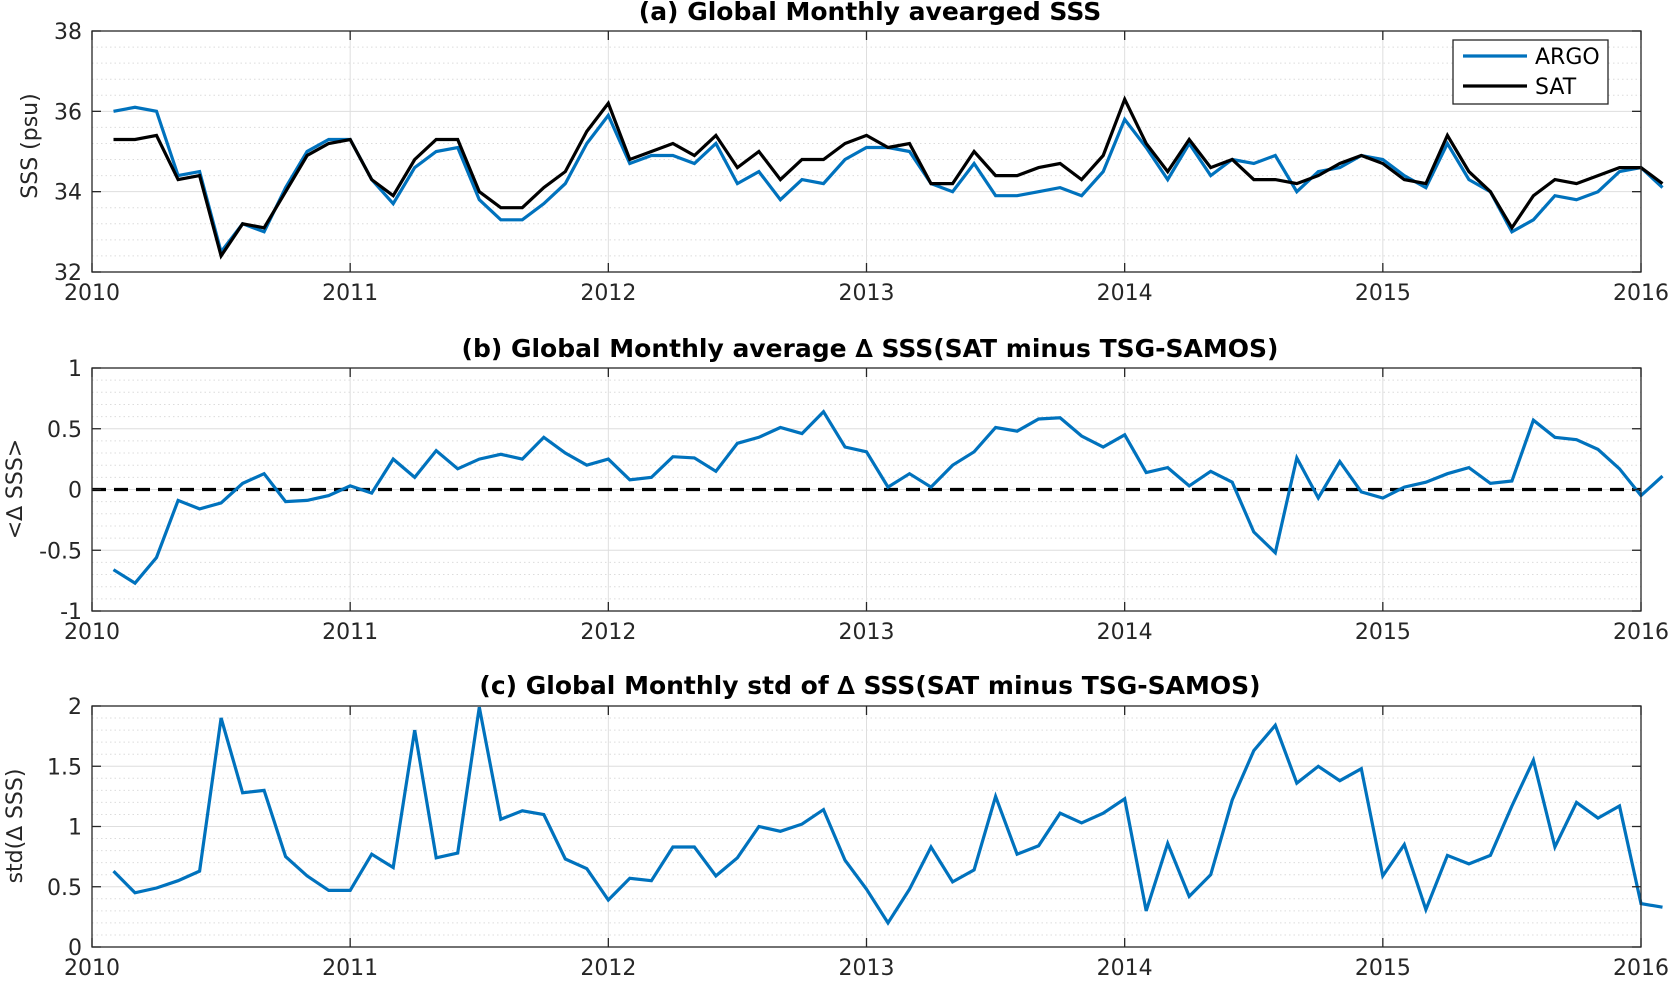 The height and width of the screenshot is (982, 1673). I want to click on panel-b-ylabel: <∆ SSS>, so click(15, 489).